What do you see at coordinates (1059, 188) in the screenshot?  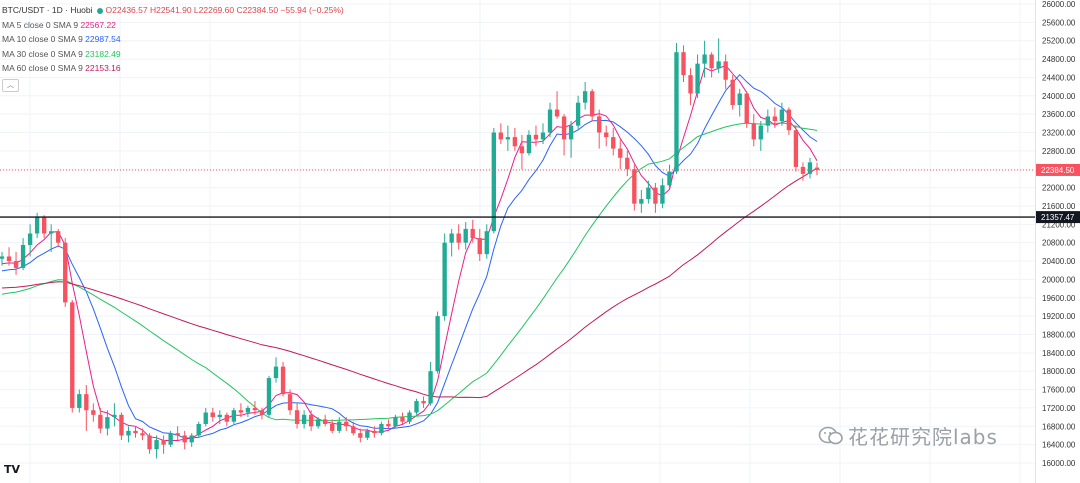 I see `y-tick-label: 22000.00` at bounding box center [1059, 188].